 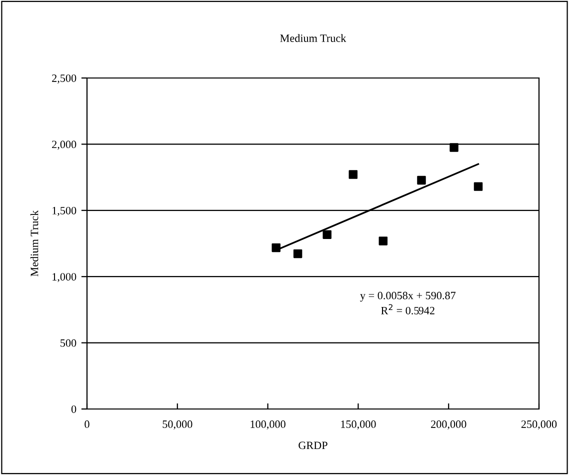 I want to click on x-tick-label: 250,000, so click(x=539, y=425).